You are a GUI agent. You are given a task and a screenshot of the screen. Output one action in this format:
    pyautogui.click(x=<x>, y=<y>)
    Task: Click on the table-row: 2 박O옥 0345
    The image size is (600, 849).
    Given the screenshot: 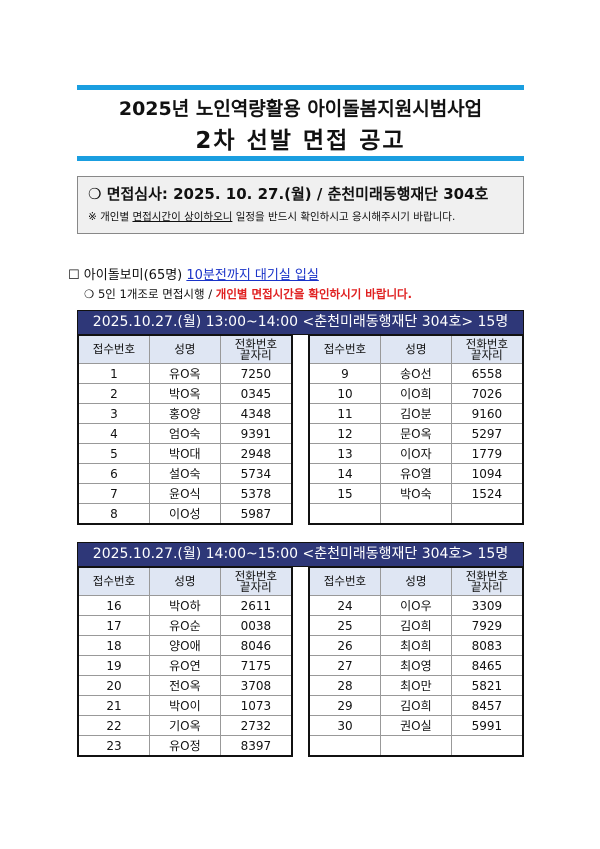 What is the action you would take?
    pyautogui.click(x=185, y=393)
    